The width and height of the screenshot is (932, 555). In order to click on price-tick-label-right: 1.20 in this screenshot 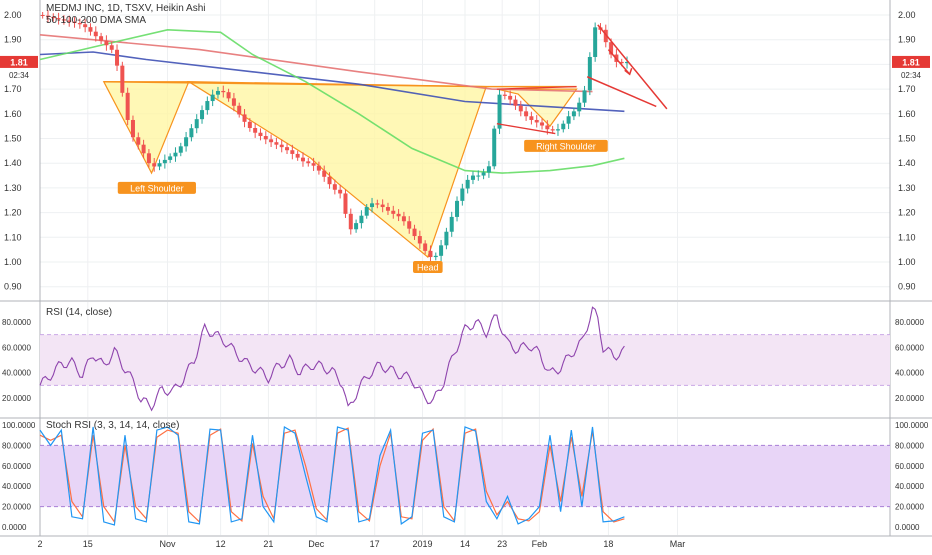, I will do `click(907, 213)`.